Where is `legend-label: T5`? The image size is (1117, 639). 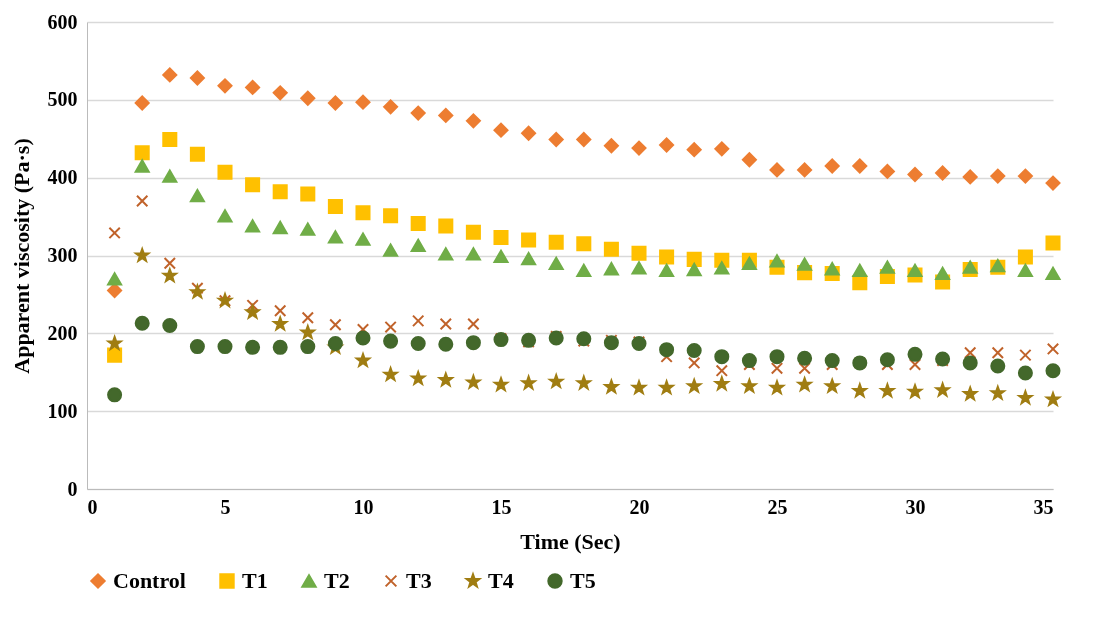
legend-label: T5 is located at coordinates (583, 580).